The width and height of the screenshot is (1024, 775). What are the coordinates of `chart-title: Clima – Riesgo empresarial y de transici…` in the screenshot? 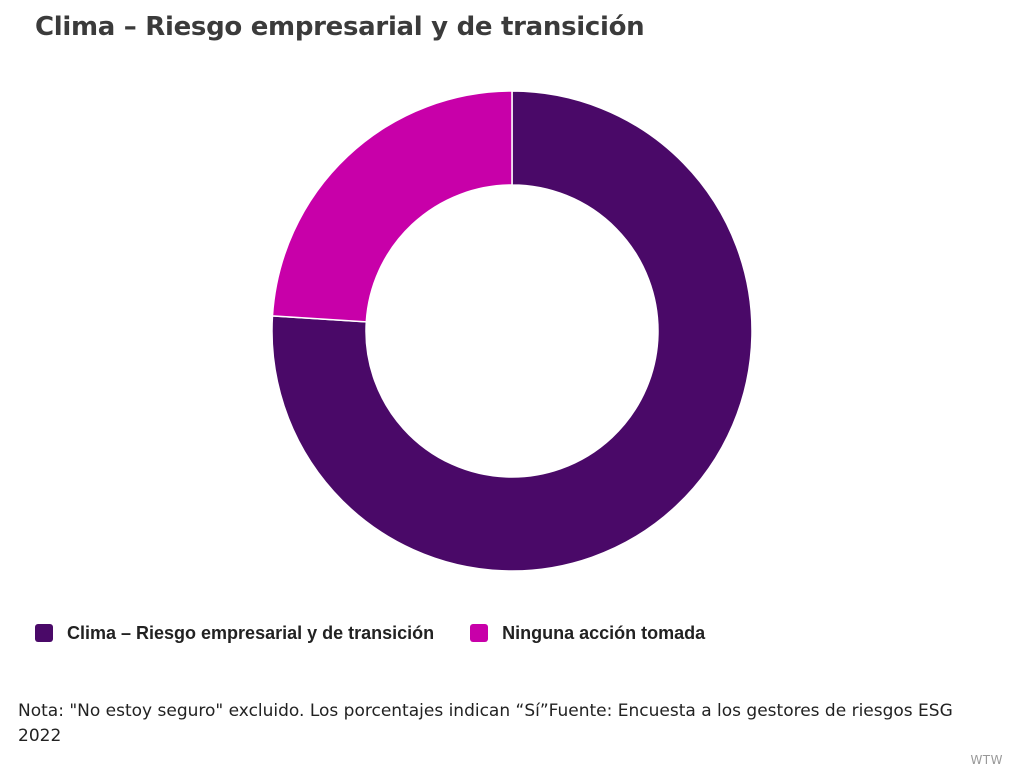 It's located at (340, 27).